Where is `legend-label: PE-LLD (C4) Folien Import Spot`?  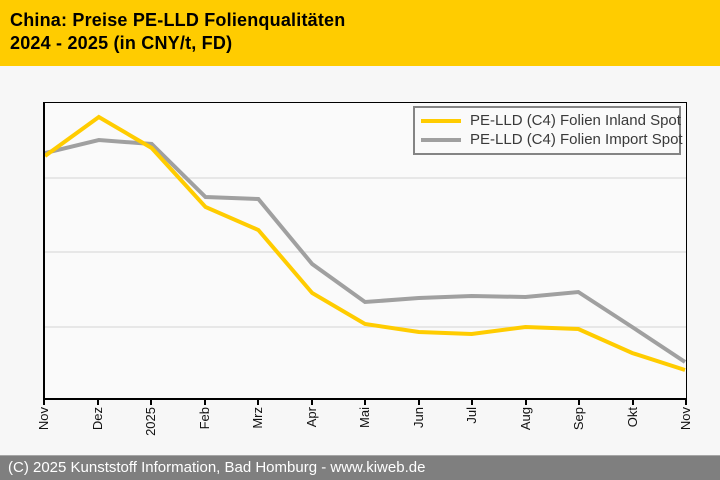 legend-label: PE-LLD (C4) Folien Import Spot is located at coordinates (576, 139).